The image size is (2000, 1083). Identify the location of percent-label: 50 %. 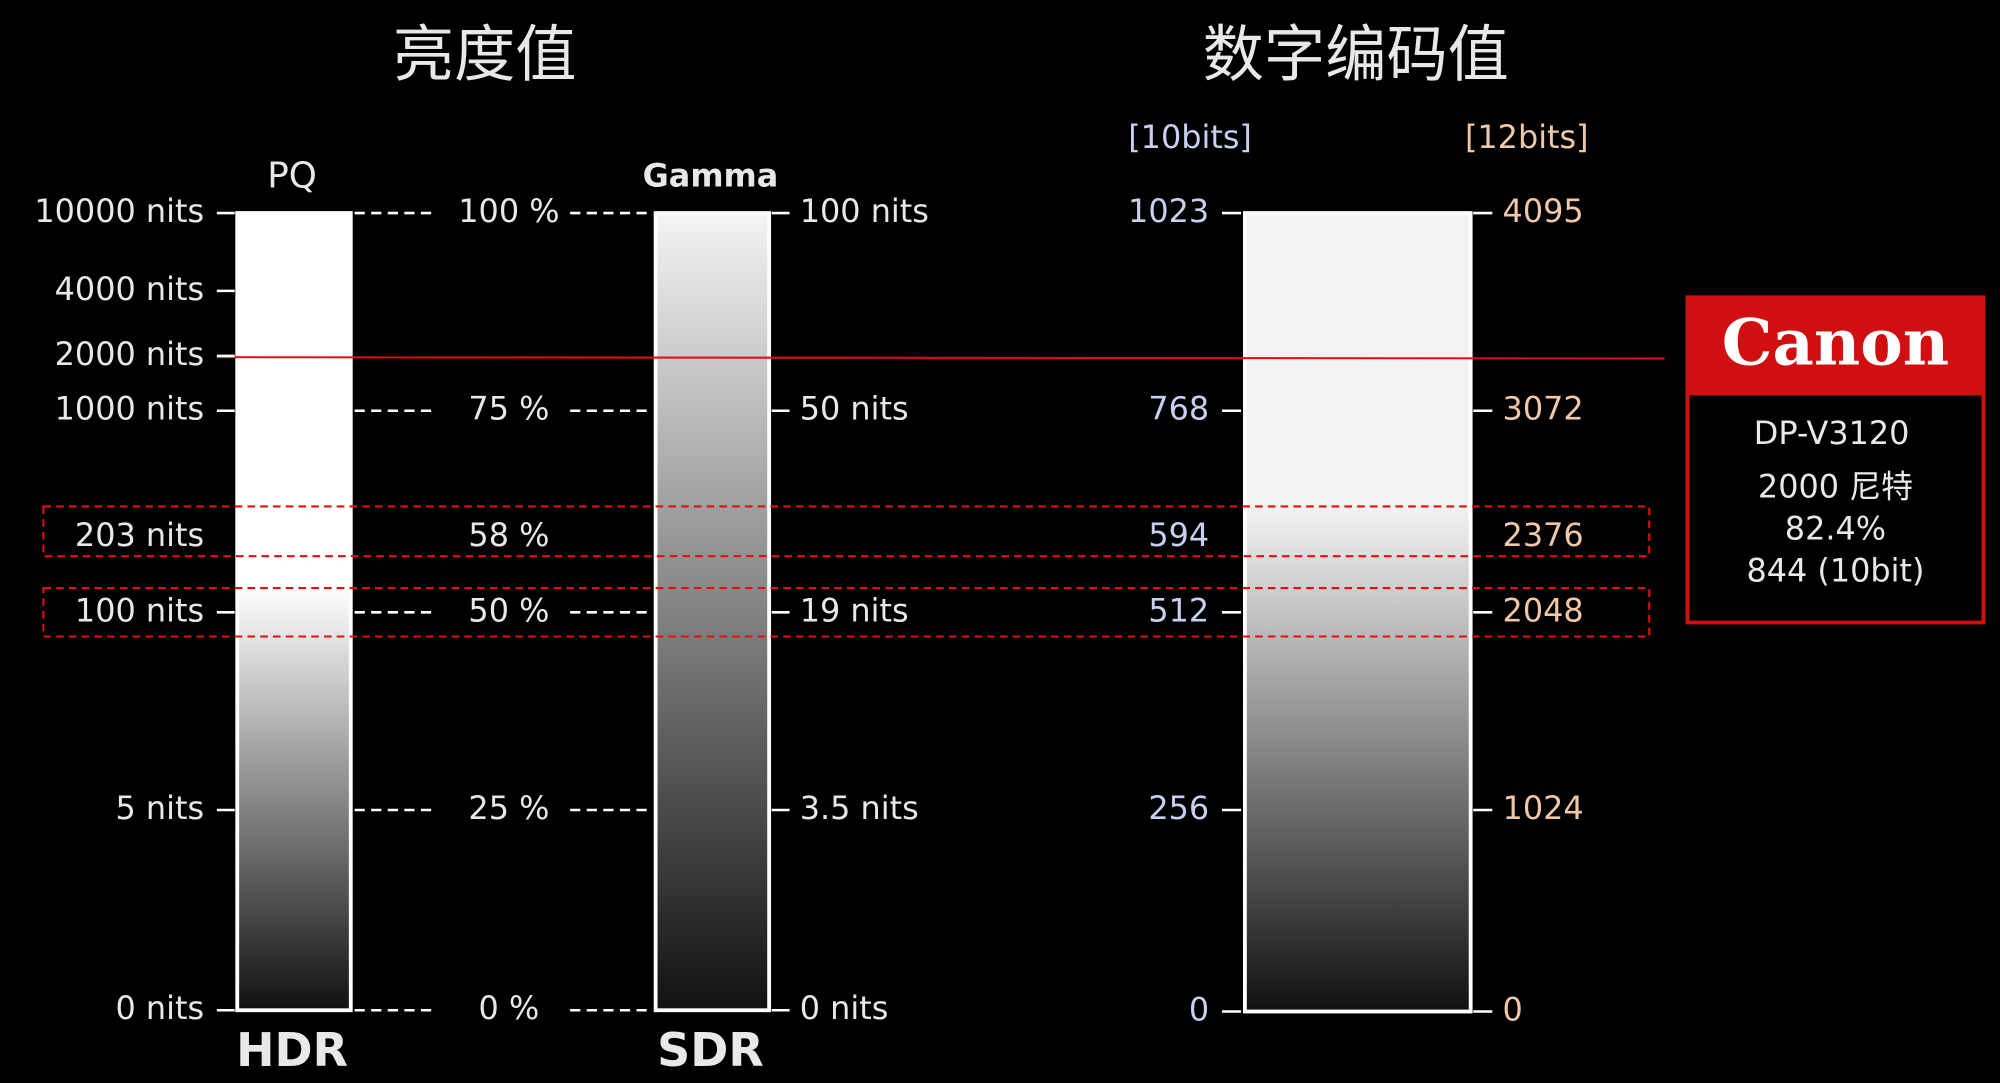
(508, 610).